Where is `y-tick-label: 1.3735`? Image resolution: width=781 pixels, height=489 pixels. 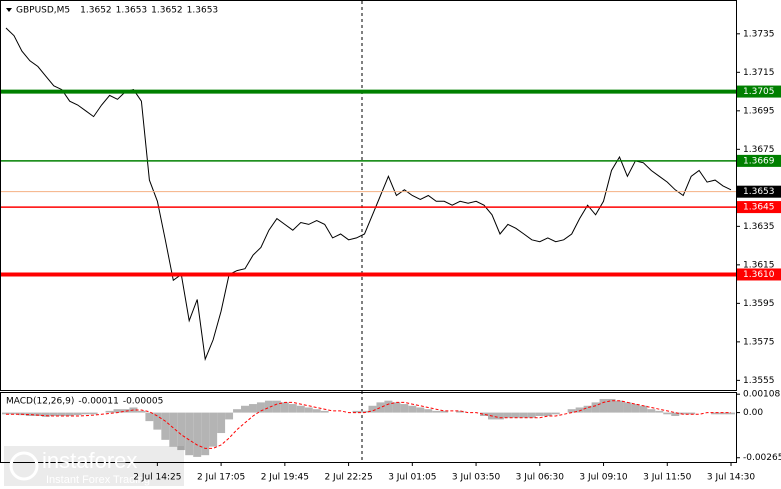
y-tick-label: 1.3735 is located at coordinates (759, 34).